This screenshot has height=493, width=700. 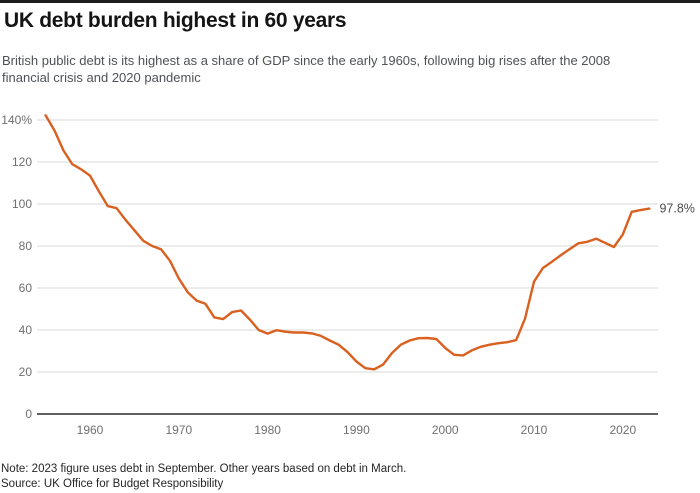 What do you see at coordinates (26, 372) in the screenshot?
I see `y-tick-label: 20` at bounding box center [26, 372].